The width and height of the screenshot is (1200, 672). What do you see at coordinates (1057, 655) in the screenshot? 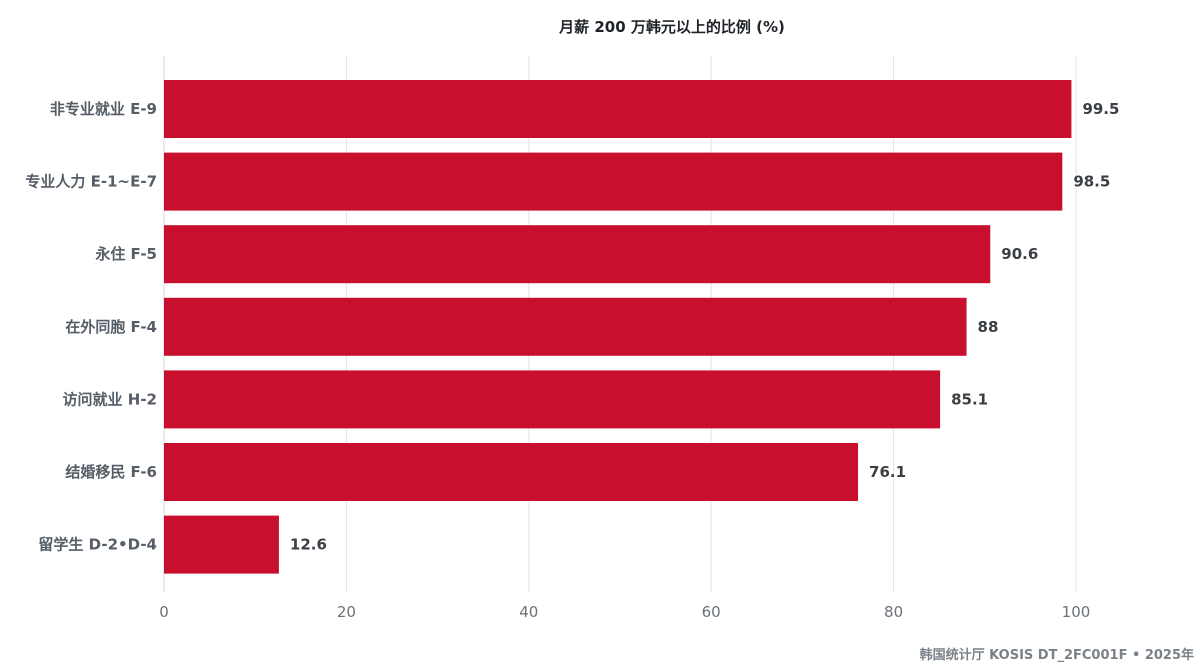
I see `source-note: 韩国统计厅 KOSIS DT_2FC001F • 2025年` at bounding box center [1057, 655].